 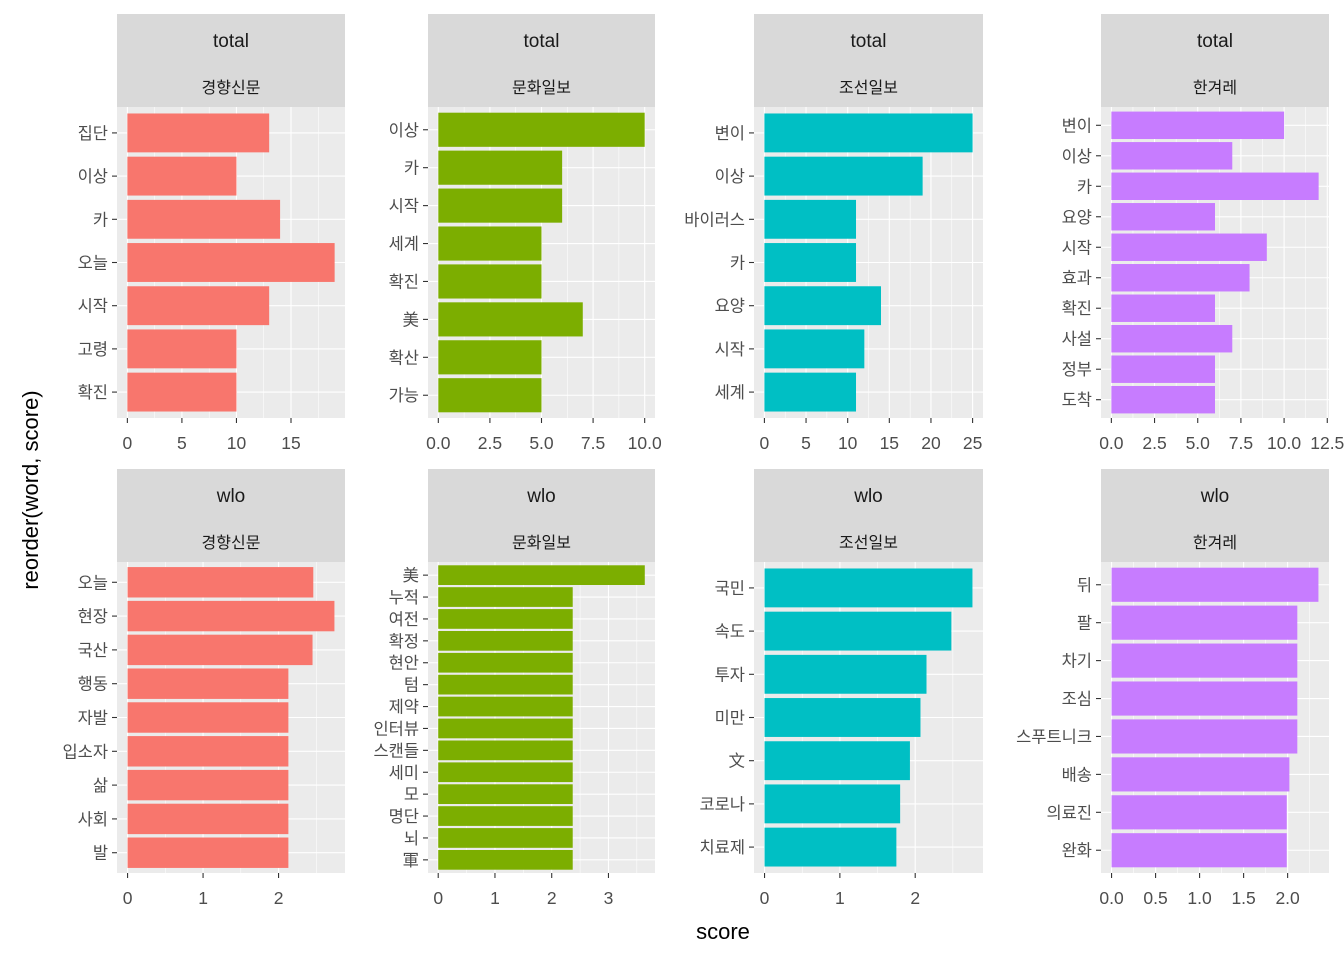 What do you see at coordinates (722, 847) in the screenshot?
I see `y-tick-label: 치료제` at bounding box center [722, 847].